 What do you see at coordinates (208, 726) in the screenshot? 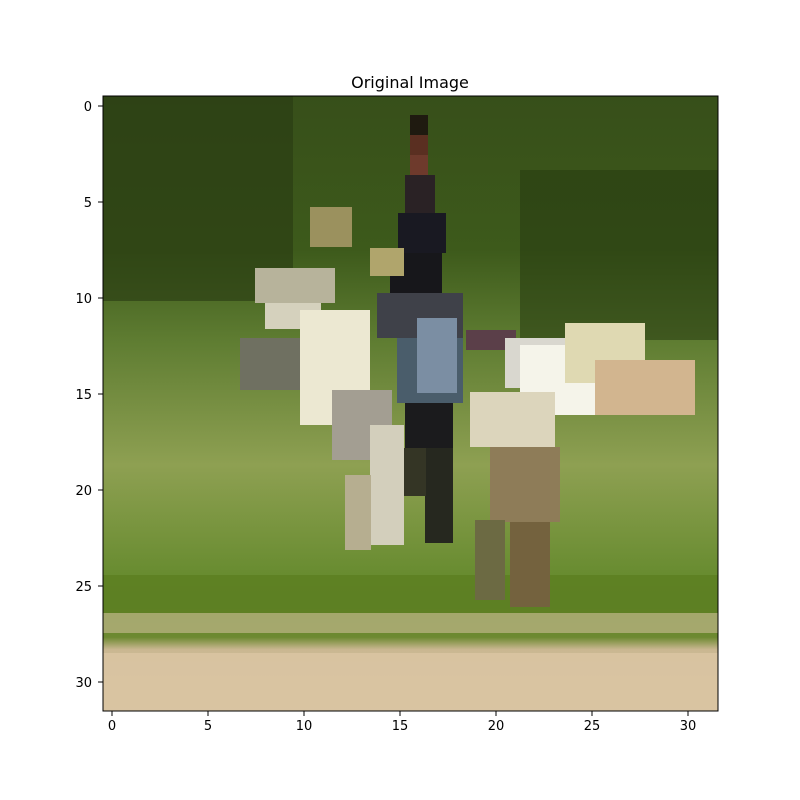
I see `x-tick-label-5: 5` at bounding box center [208, 726].